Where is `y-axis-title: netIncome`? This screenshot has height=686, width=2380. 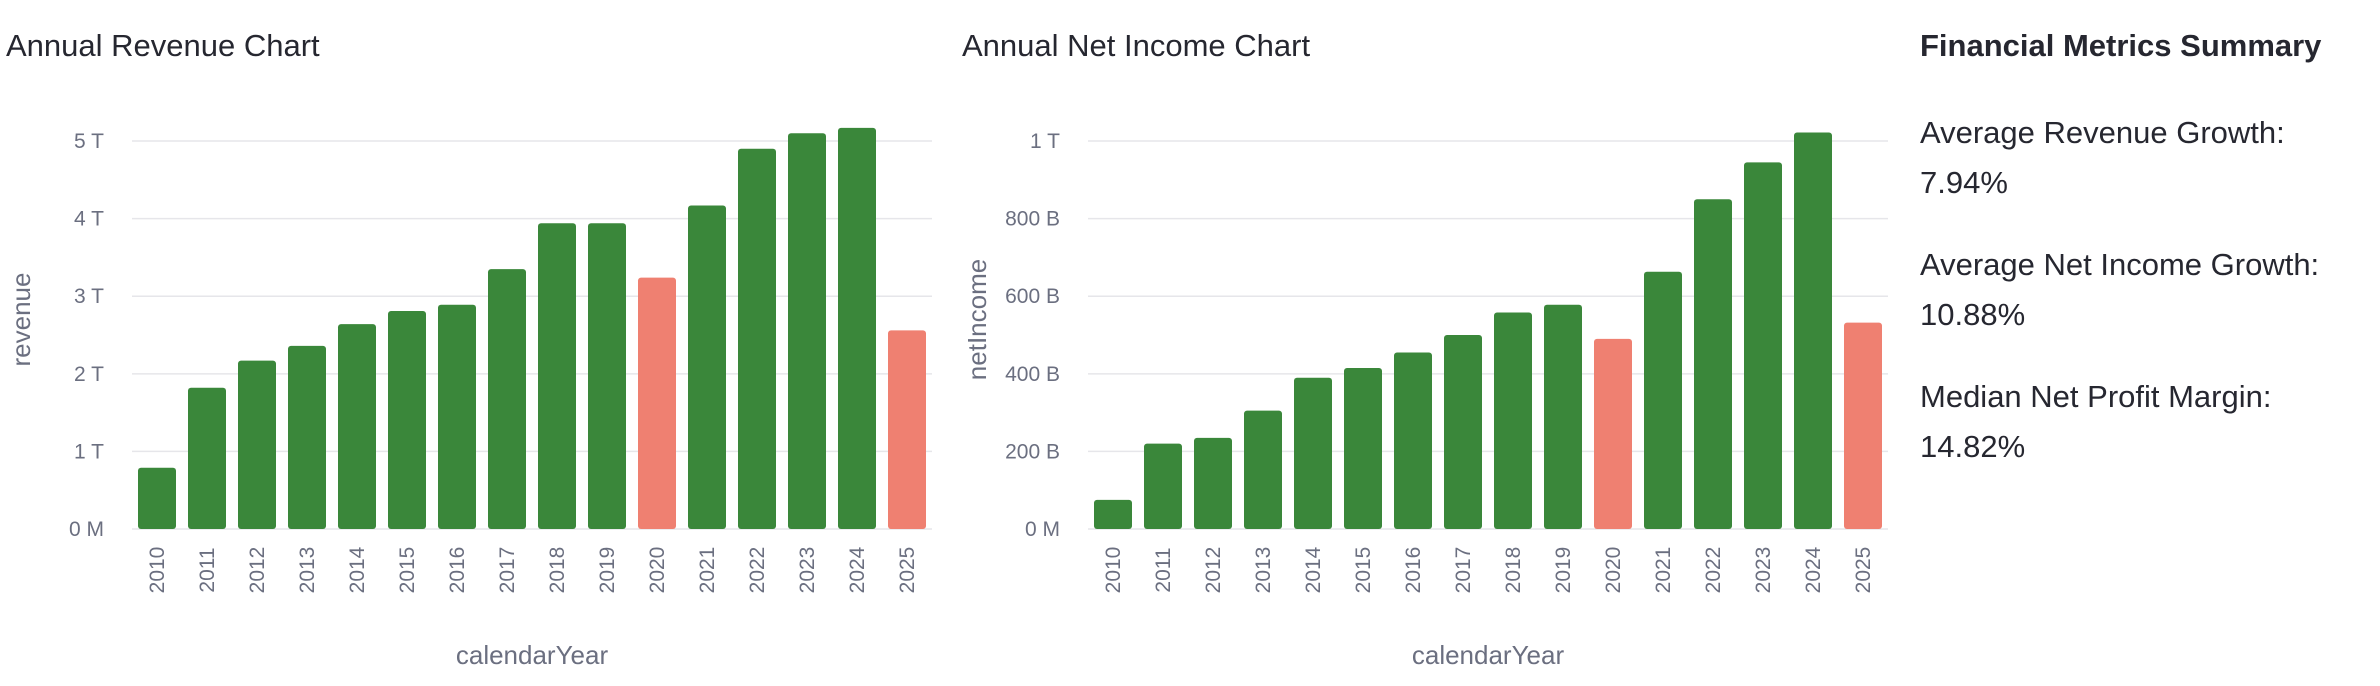
y-axis-title: netIncome is located at coordinates (977, 319).